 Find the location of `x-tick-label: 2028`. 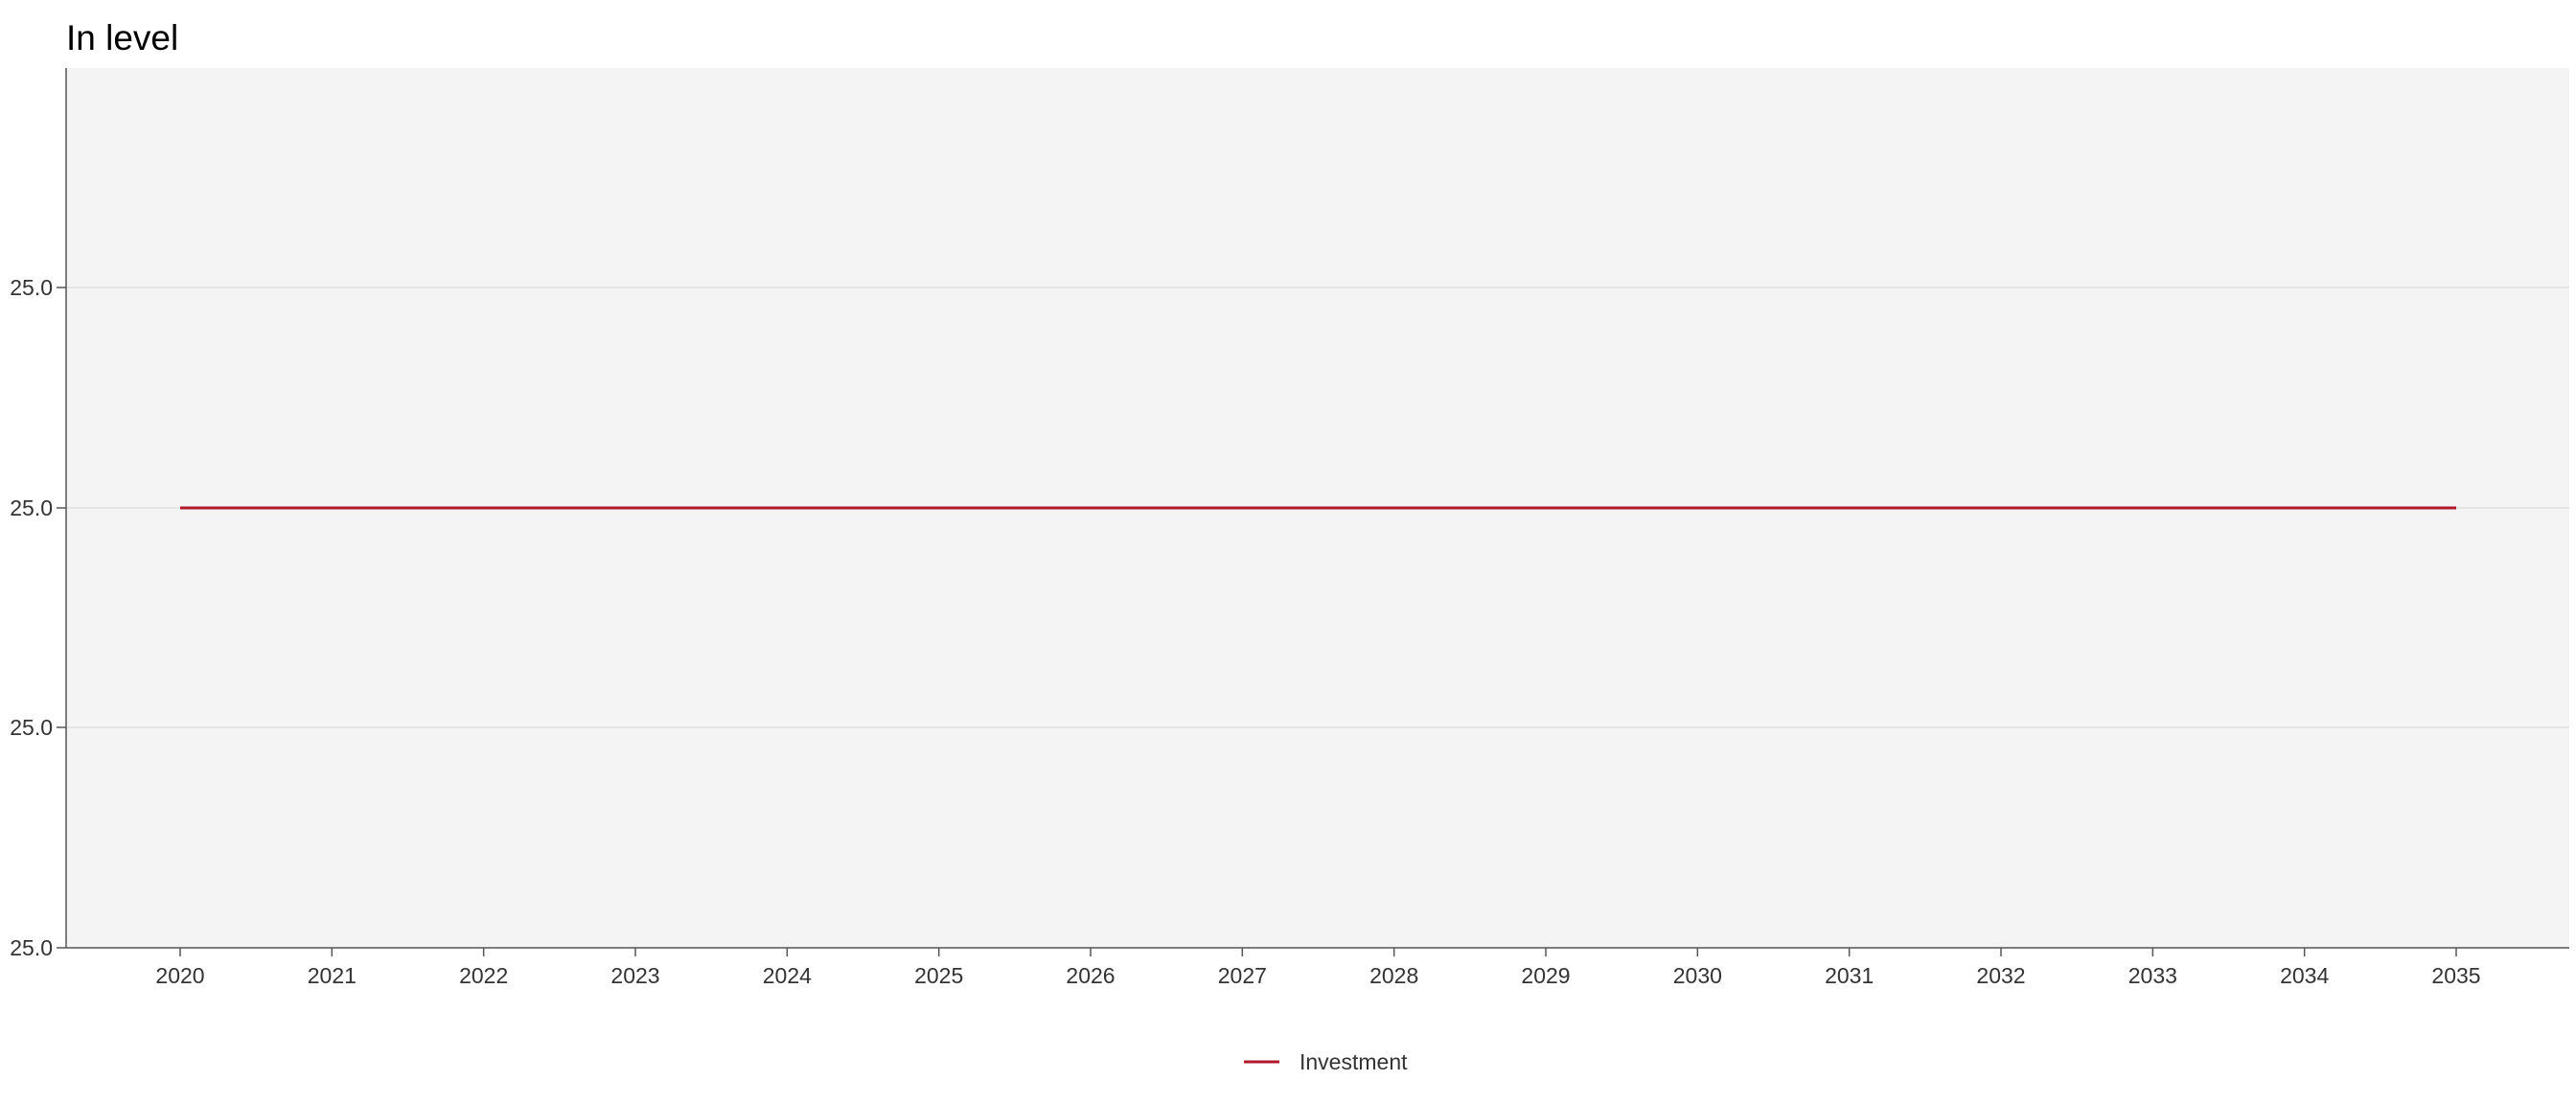

x-tick-label: 2028 is located at coordinates (1393, 975).